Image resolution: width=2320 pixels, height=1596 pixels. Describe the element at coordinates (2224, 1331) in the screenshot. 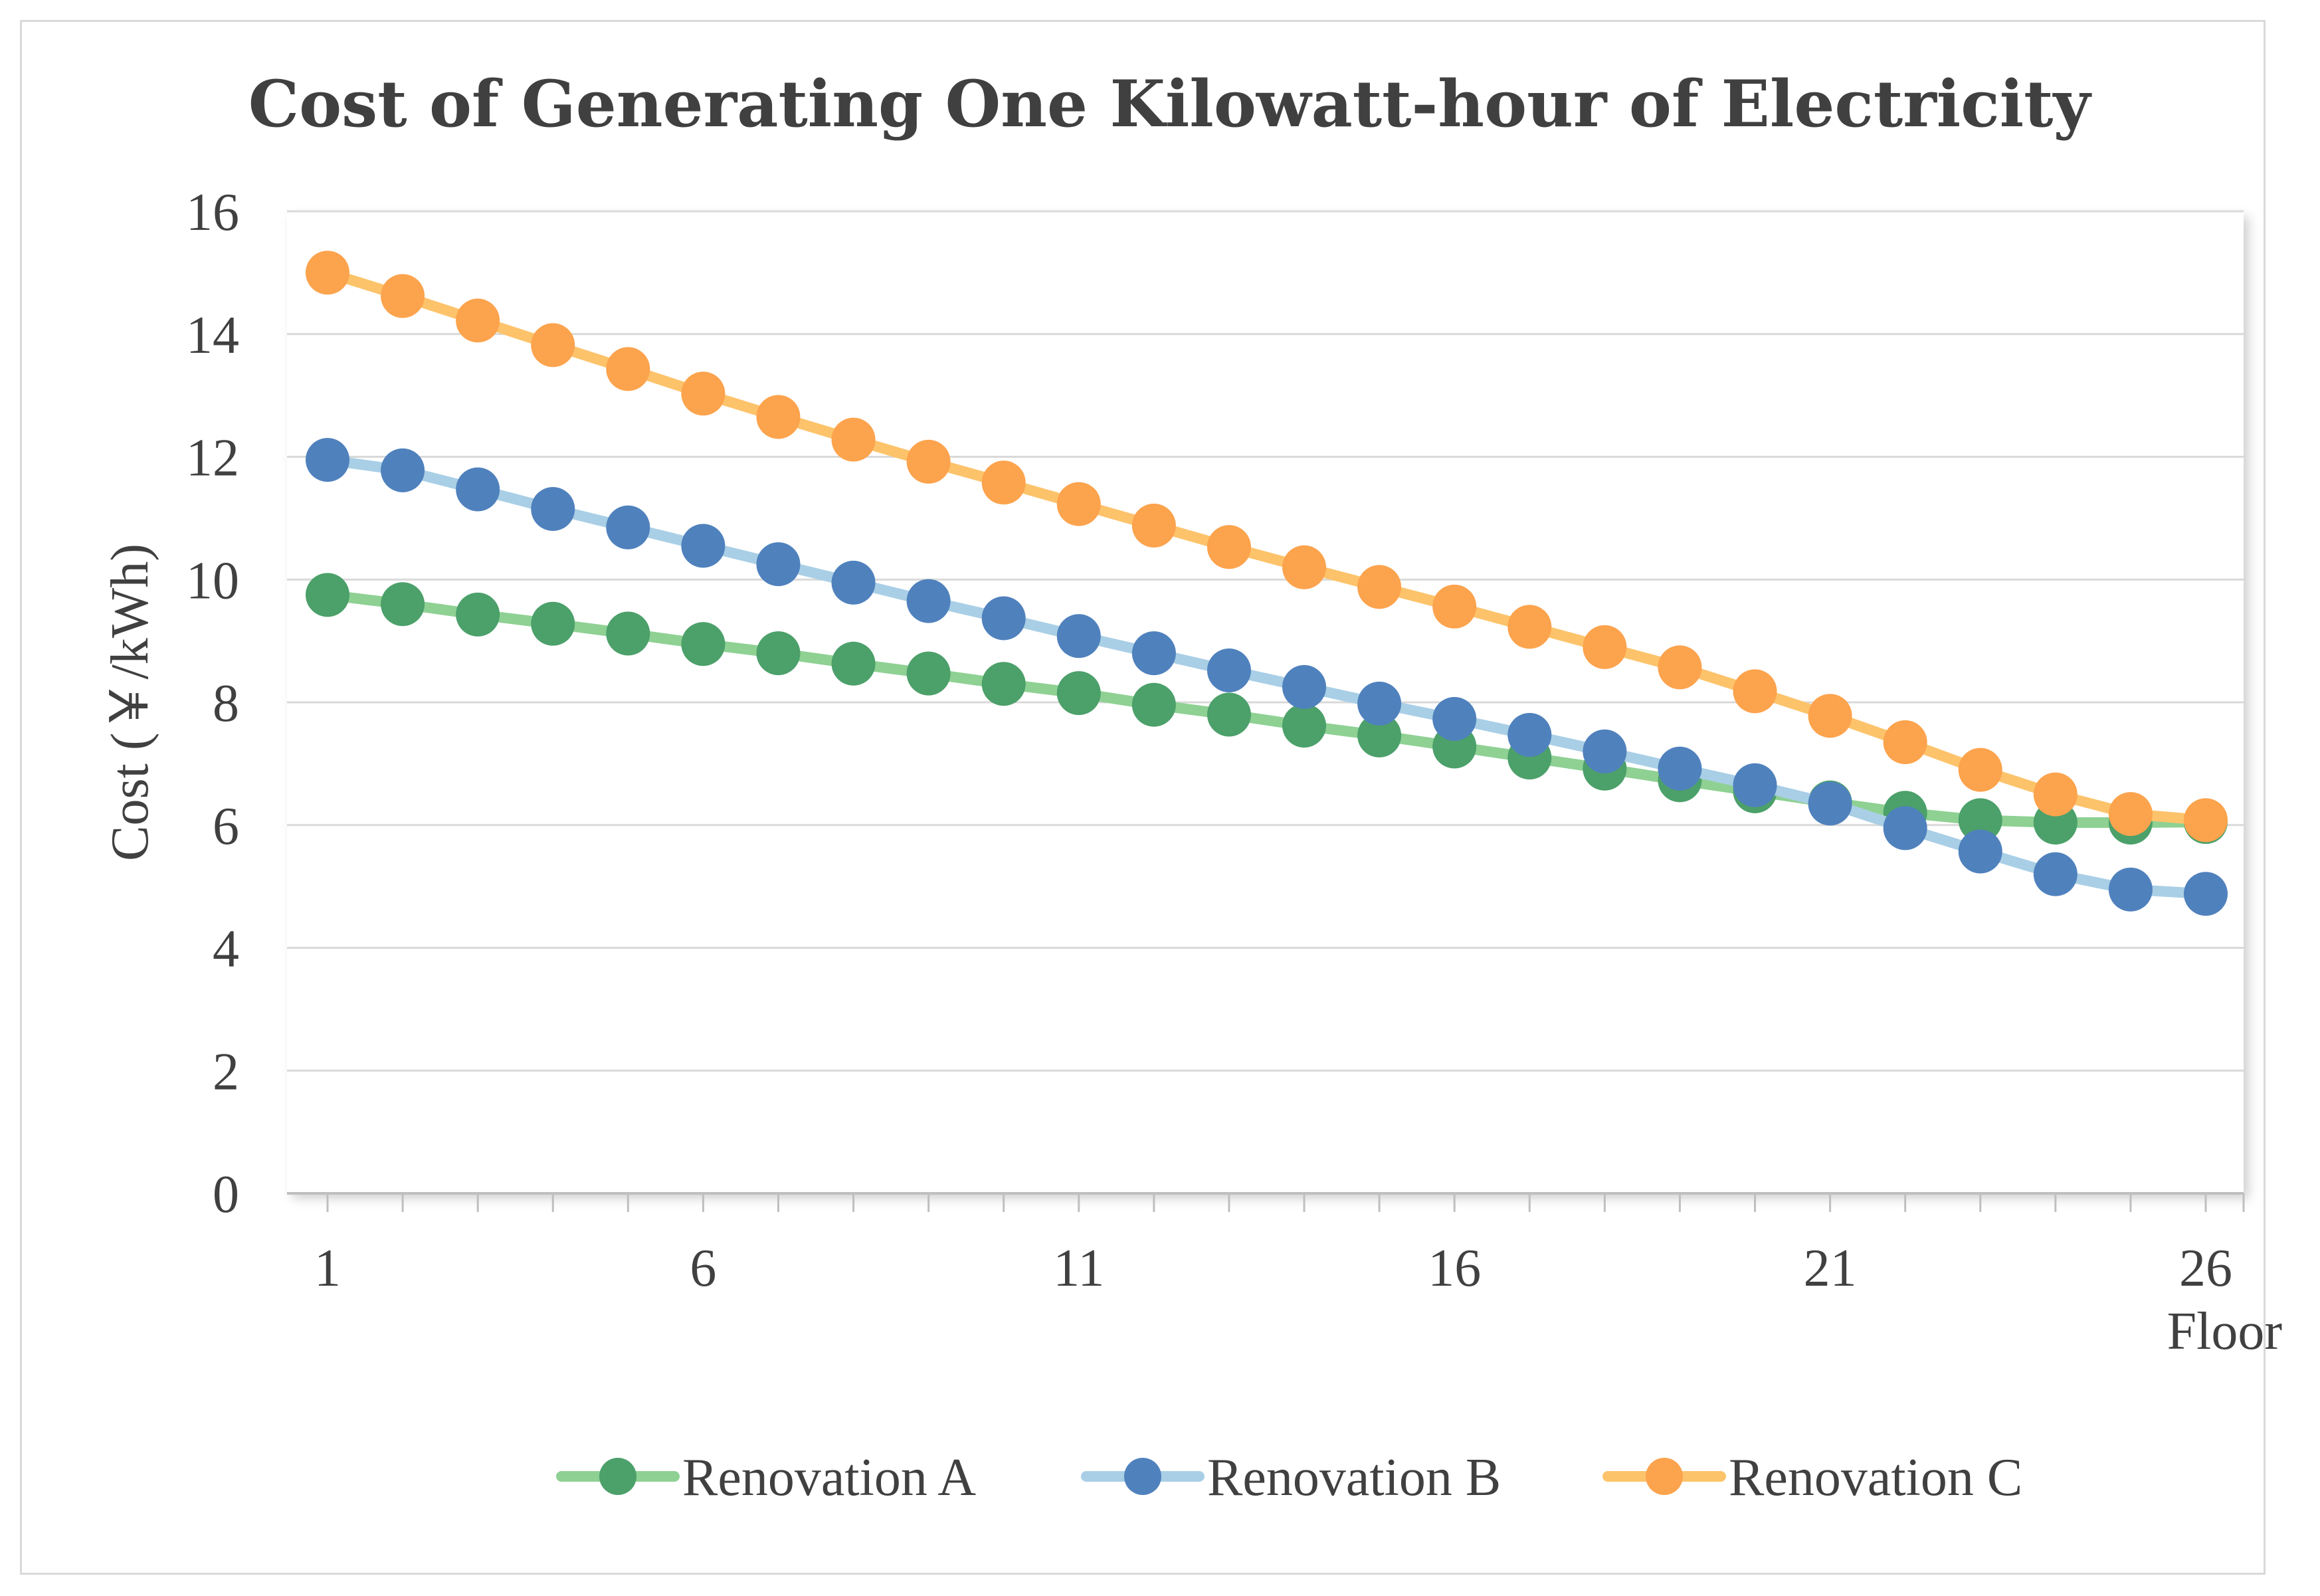

I see `x-axis-label: Floor` at that location.